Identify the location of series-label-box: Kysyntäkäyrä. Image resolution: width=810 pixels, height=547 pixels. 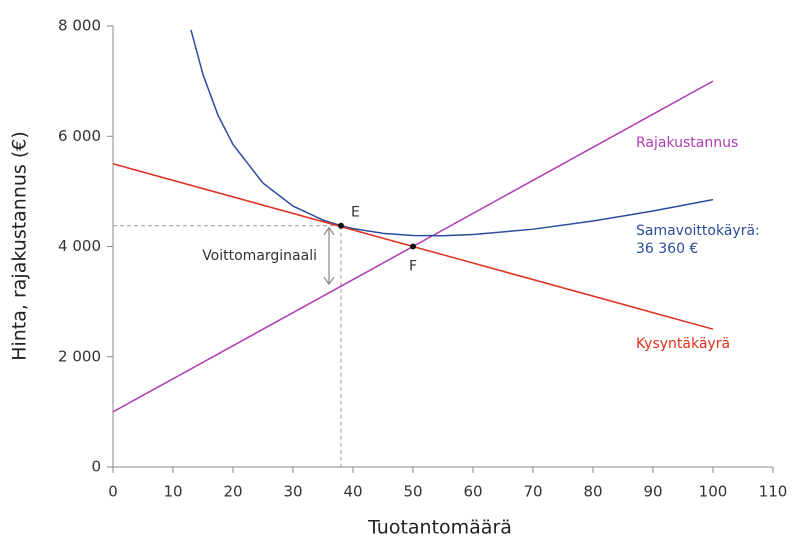
(683, 344).